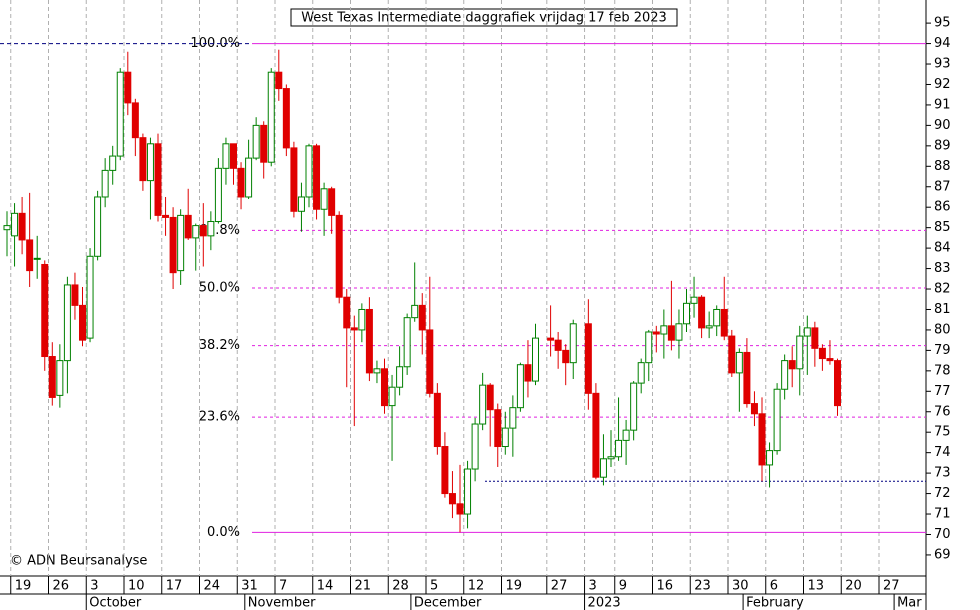  What do you see at coordinates (853, 586) in the screenshot?
I see `x-tick-label: 20` at bounding box center [853, 586].